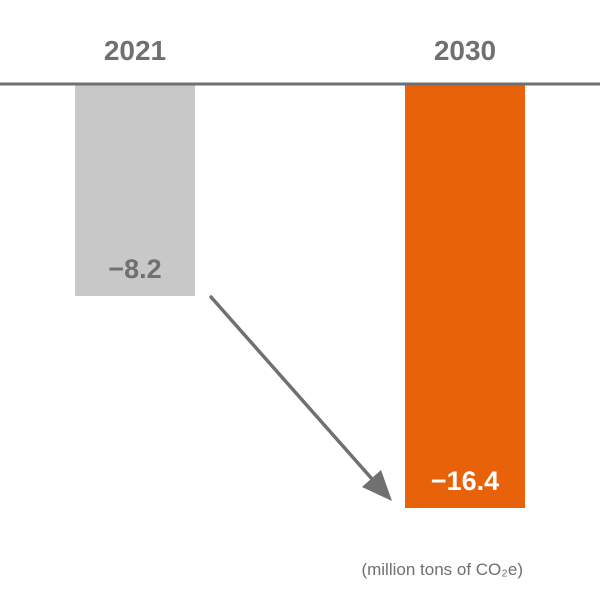 This screenshot has height=600, width=600. What do you see at coordinates (300, 50) in the screenshot?
I see `category-labels: 2021 2030` at bounding box center [300, 50].